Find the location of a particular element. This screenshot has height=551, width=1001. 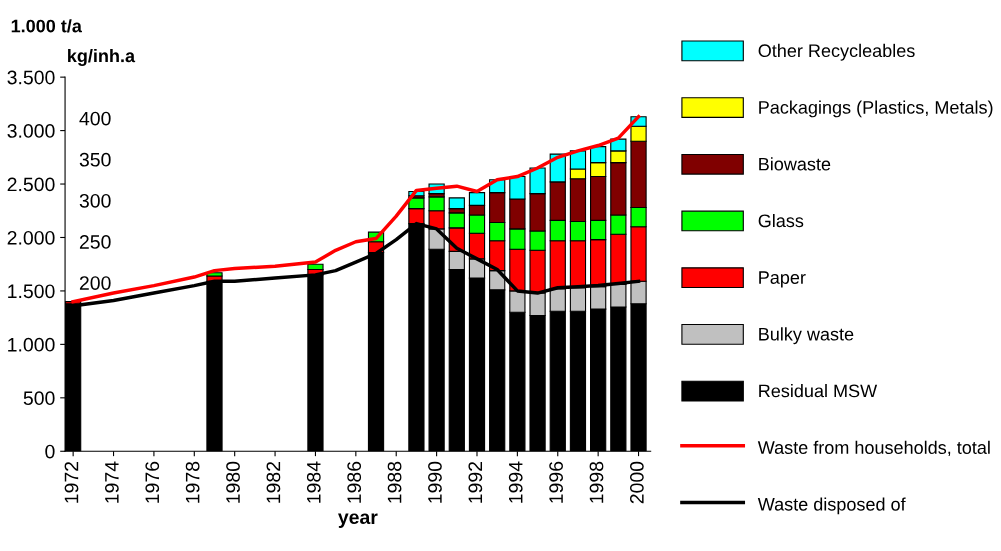

x-tick-label: 1988 is located at coordinates (394, 482).